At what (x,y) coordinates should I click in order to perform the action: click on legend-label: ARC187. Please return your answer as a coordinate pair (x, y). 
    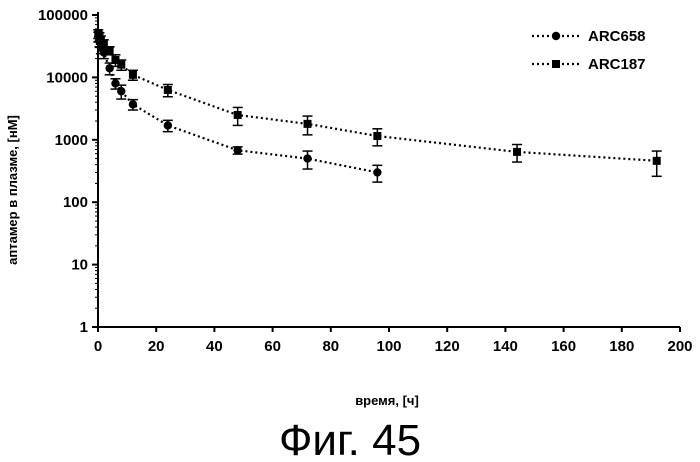
    Looking at the image, I should click on (617, 64).